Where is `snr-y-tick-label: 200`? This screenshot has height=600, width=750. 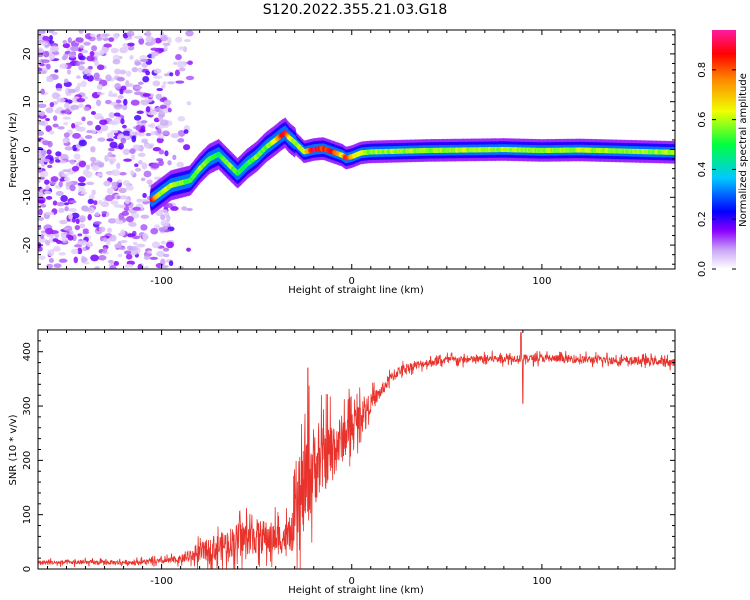 snr-y-tick-label: 200 is located at coordinates (27, 460).